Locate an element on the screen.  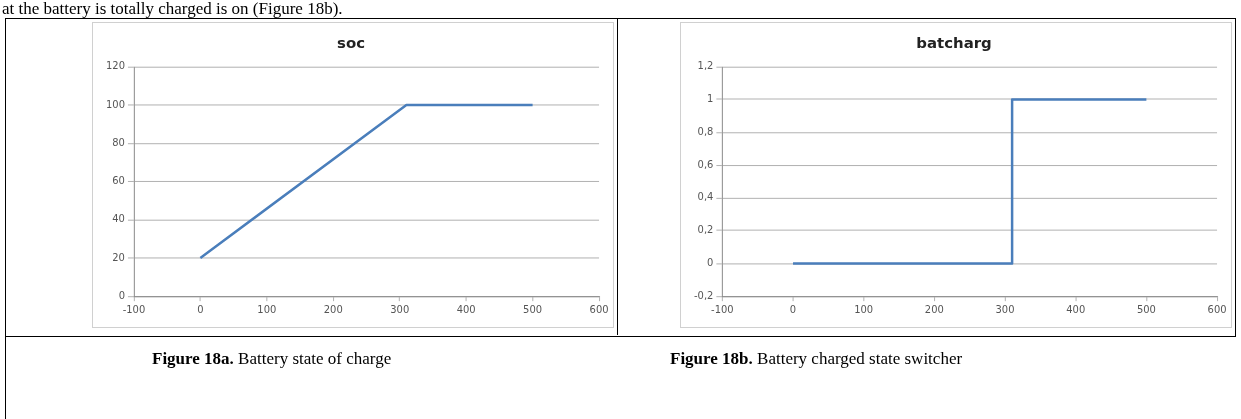
y-tick-label: 1 is located at coordinates (710, 99).